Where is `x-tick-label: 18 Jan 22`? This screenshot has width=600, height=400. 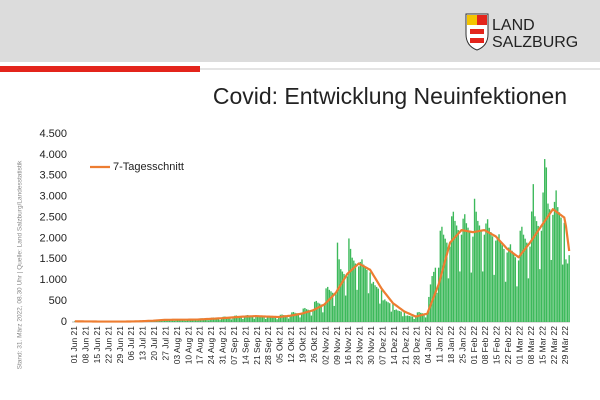
x-tick-label: 18 Jan 22 is located at coordinates (451, 345).